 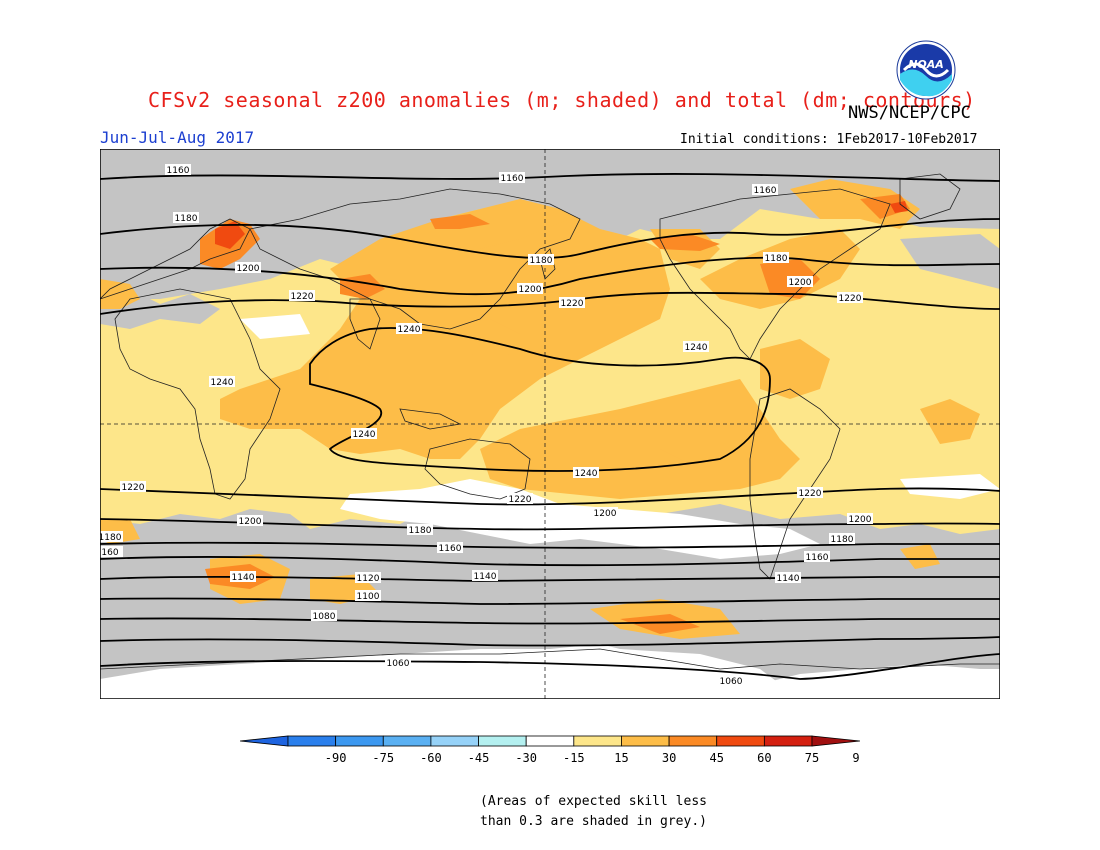 I want to click on colorbar-label: 75, so click(x=812, y=758).